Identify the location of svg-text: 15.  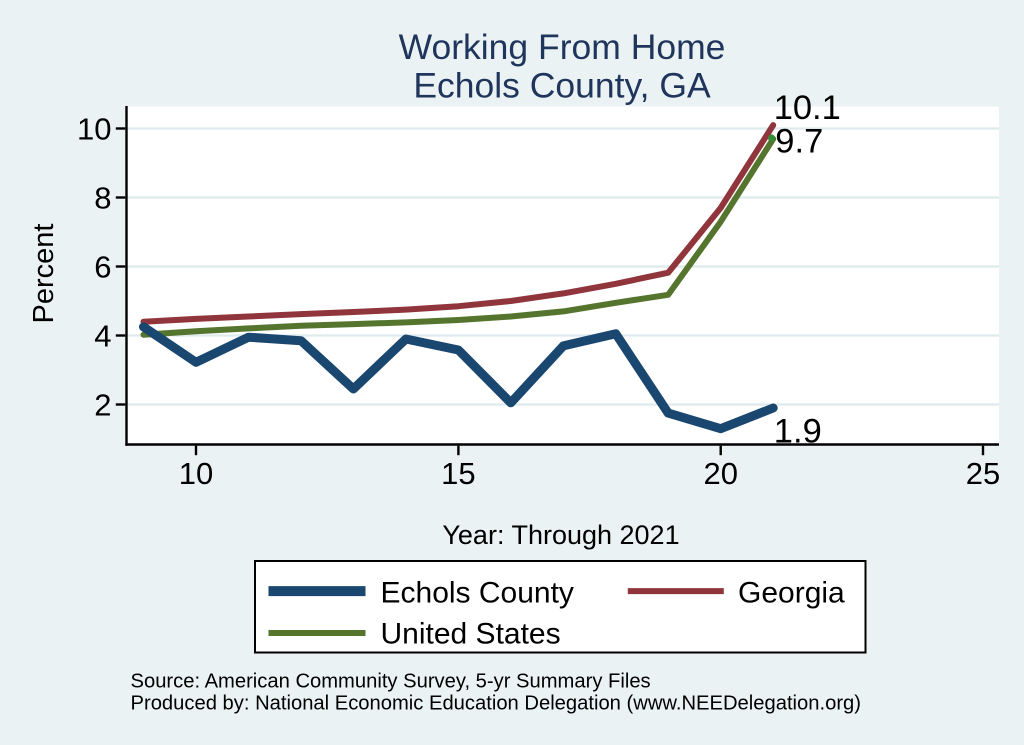
(458, 473).